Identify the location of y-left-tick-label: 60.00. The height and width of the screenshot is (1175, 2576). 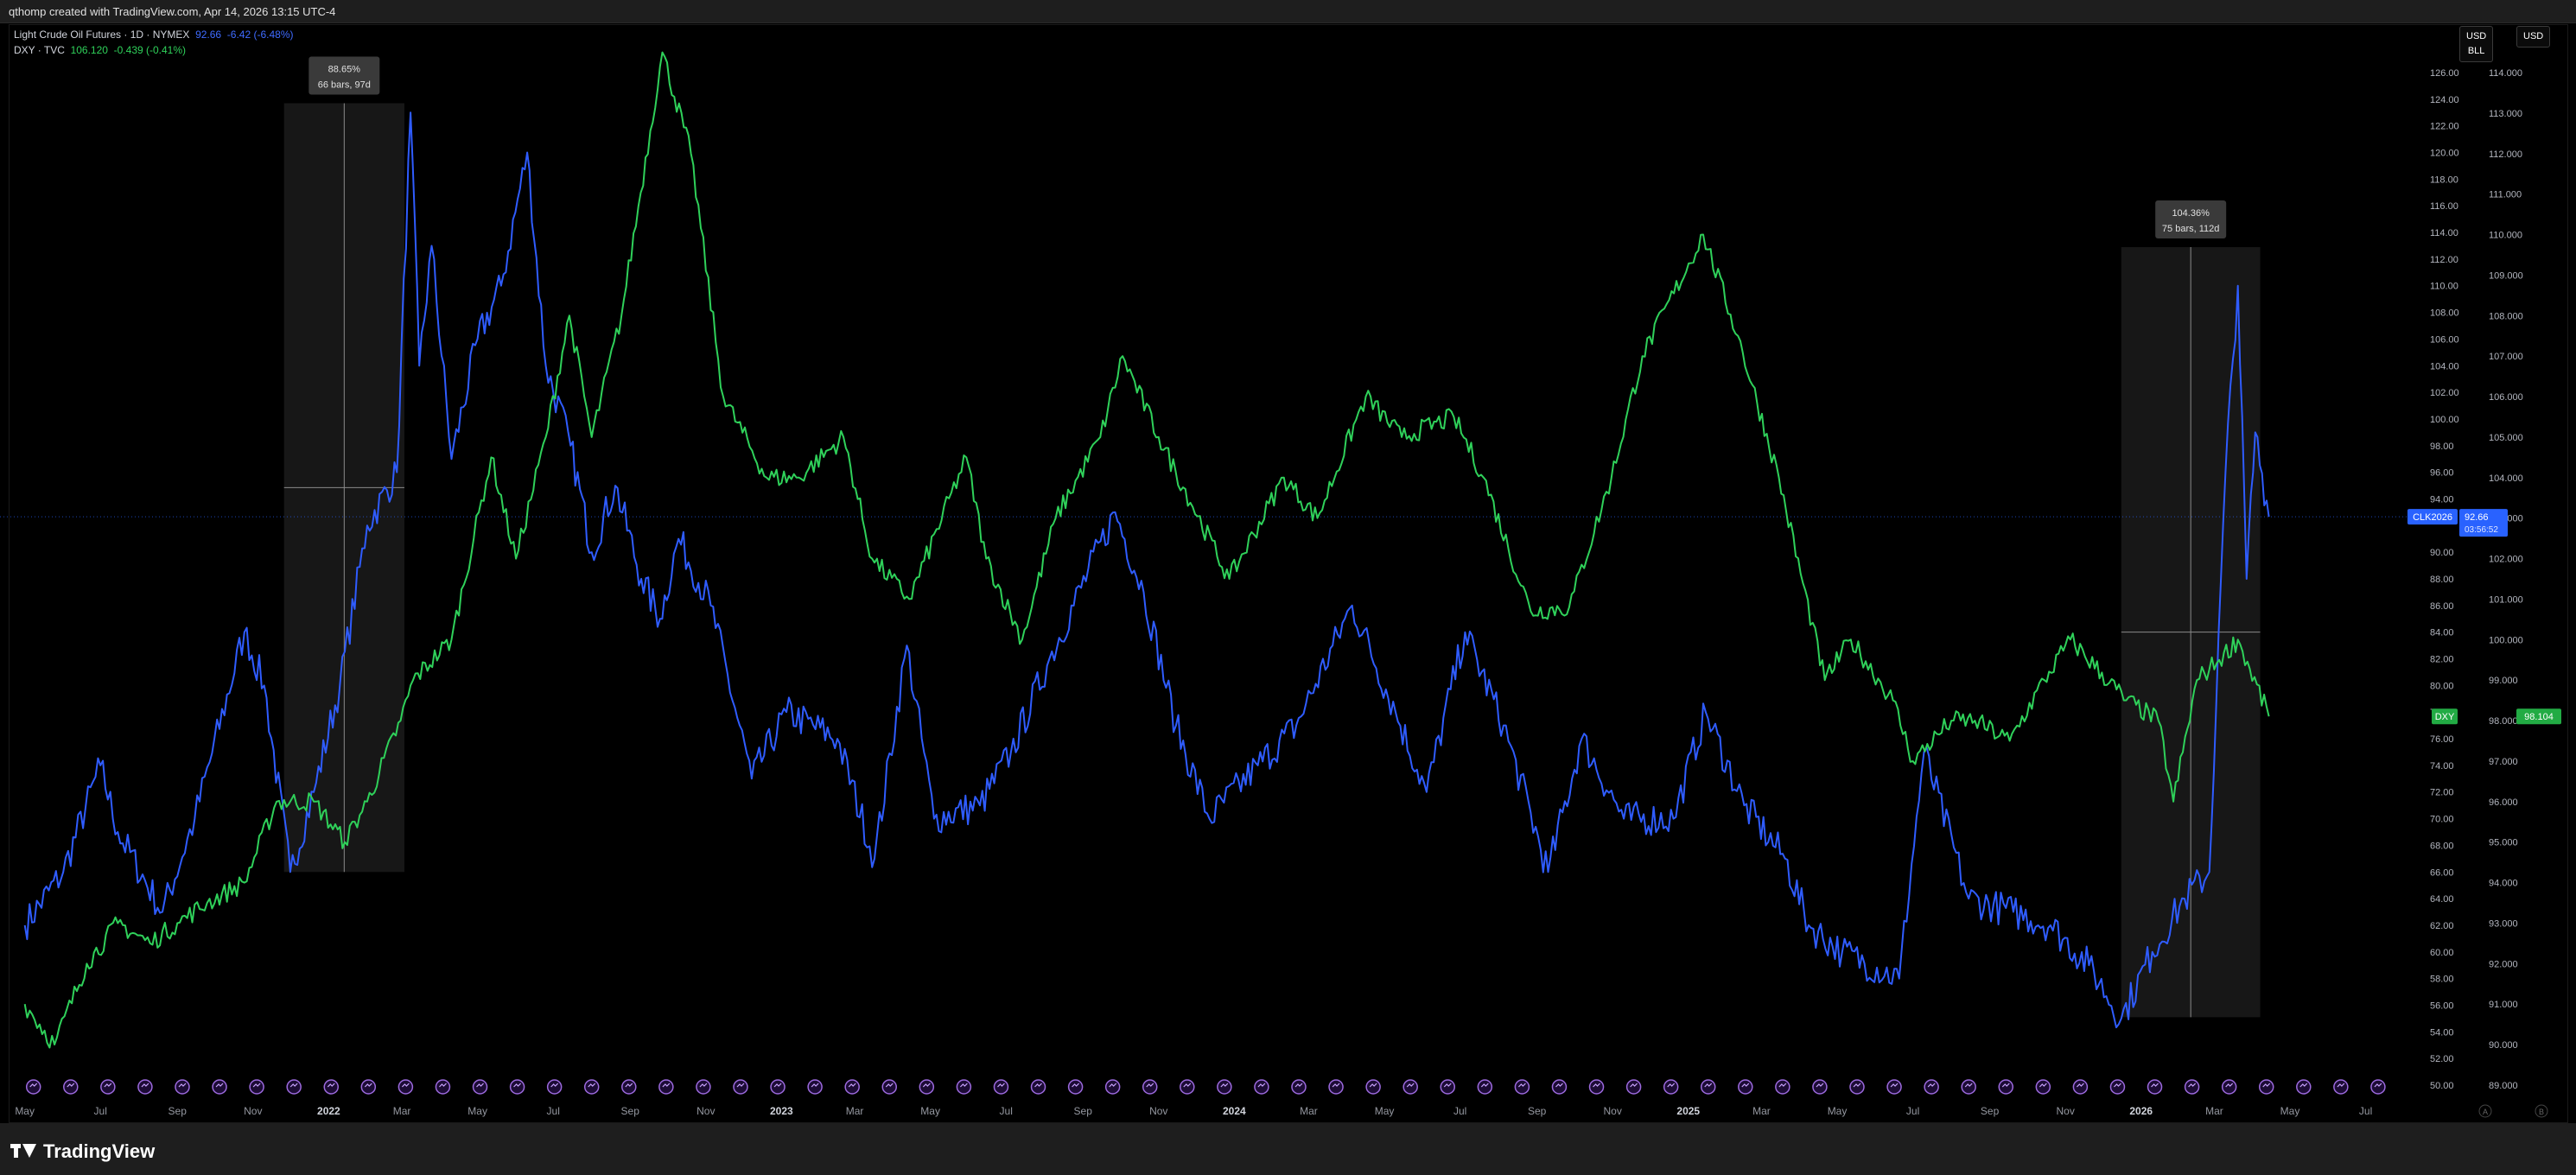
(2442, 953).